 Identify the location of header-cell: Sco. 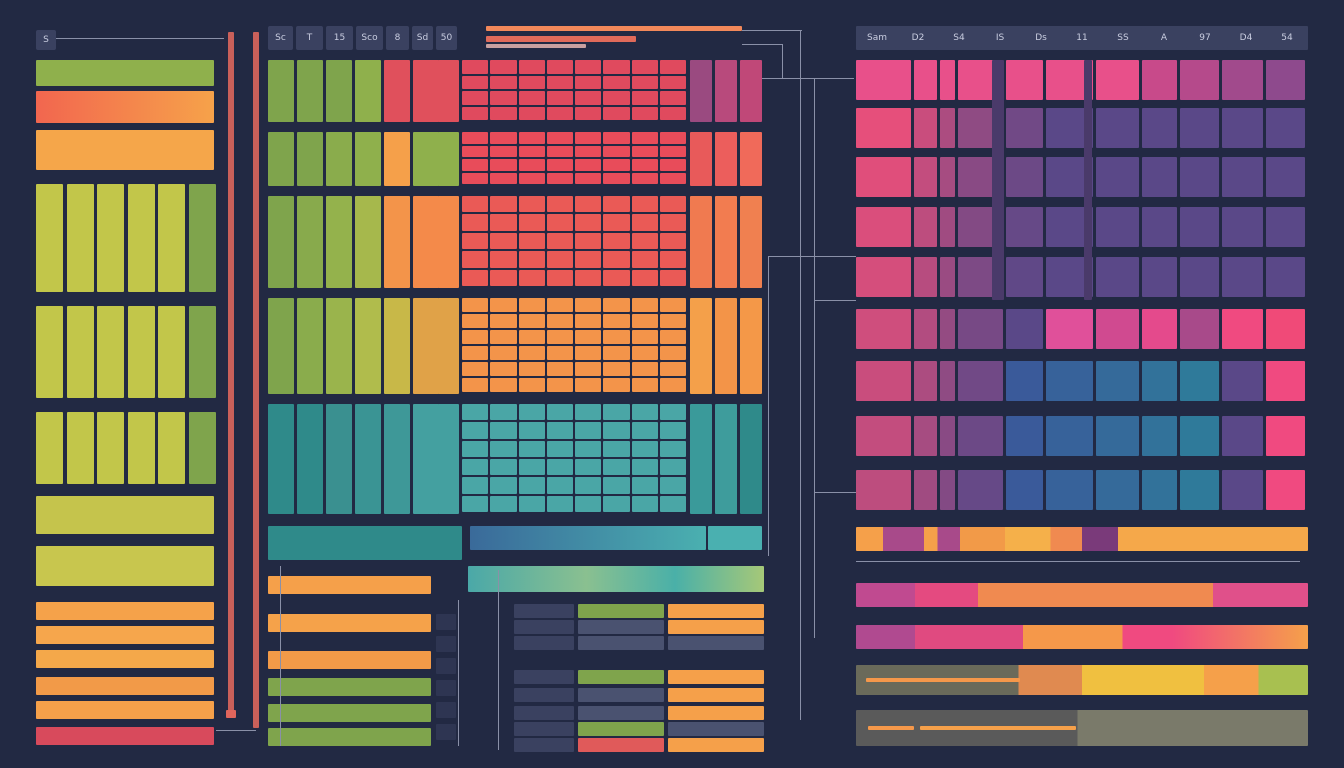
(369, 38).